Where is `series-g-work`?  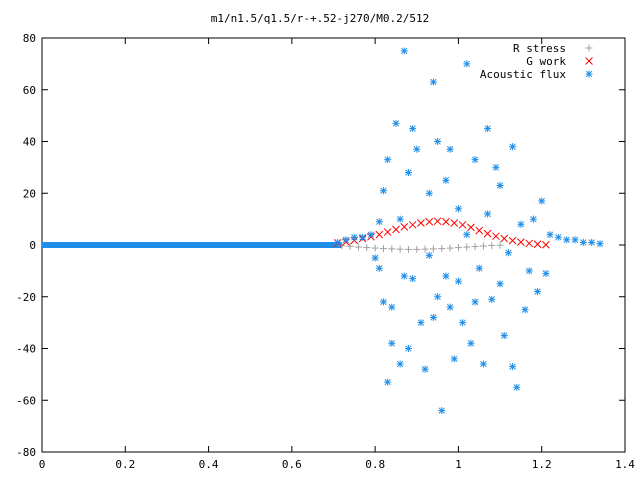
series-g-work is located at coordinates (441, 233).